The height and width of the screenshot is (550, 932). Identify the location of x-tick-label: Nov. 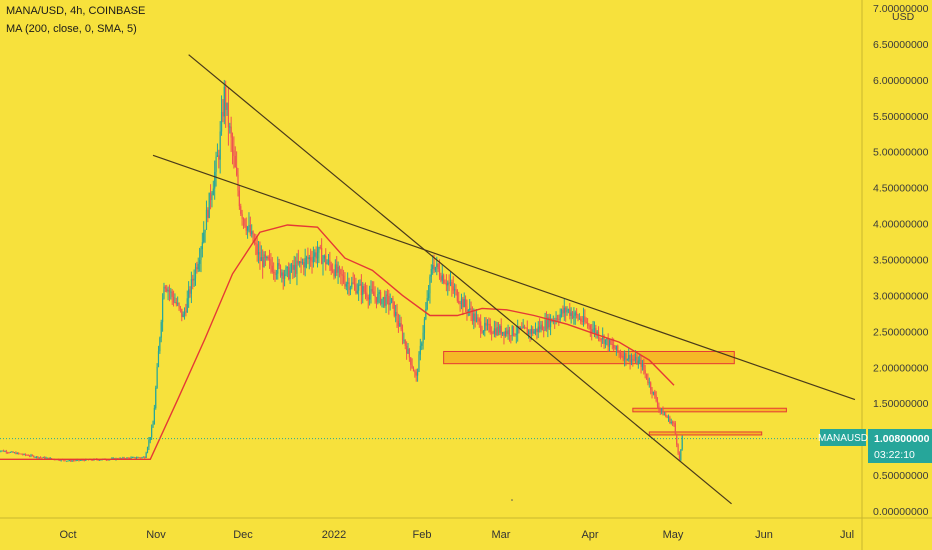
(156, 535).